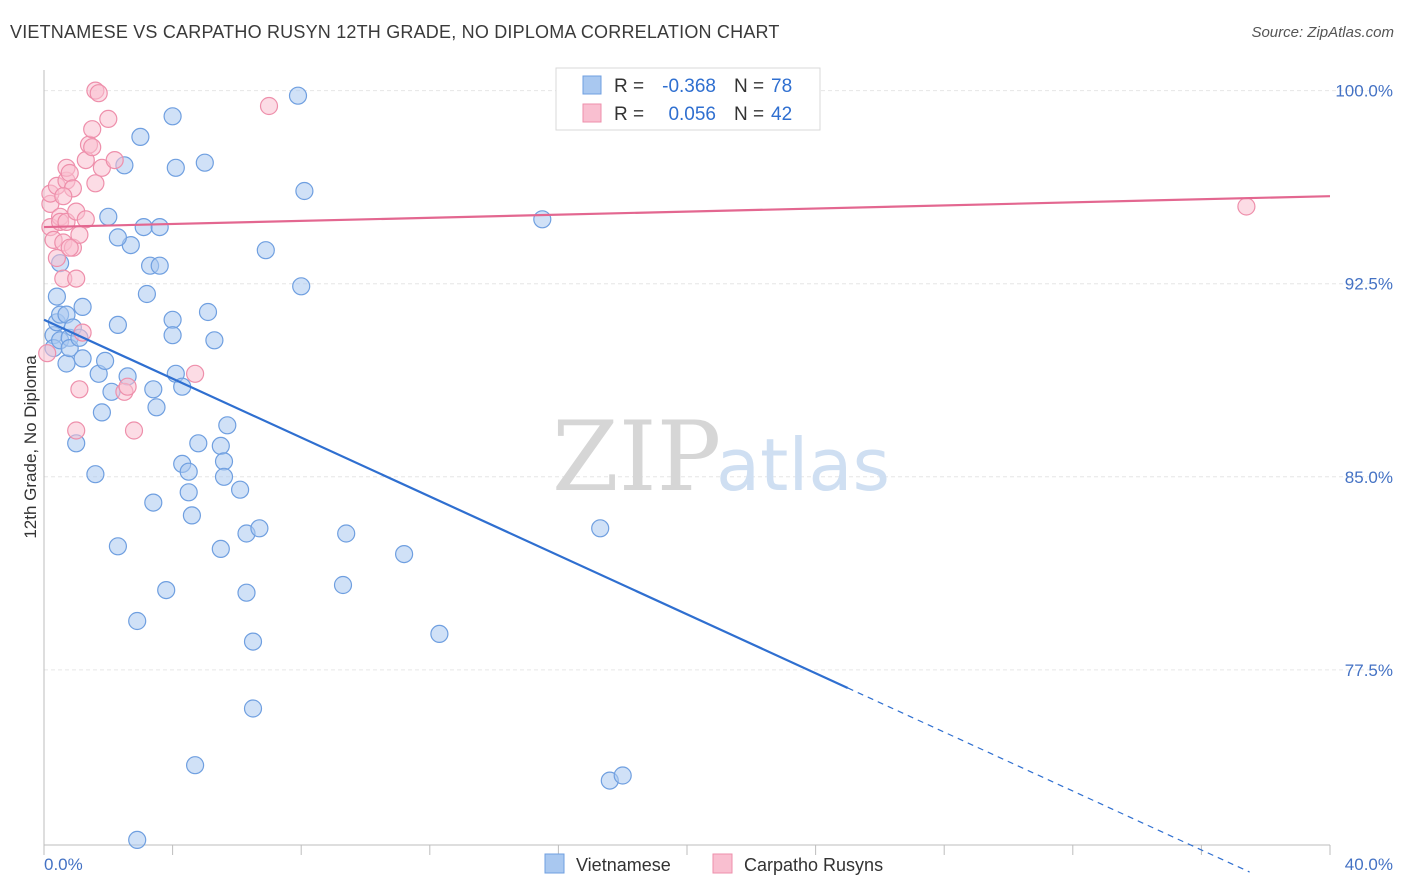 The height and width of the screenshot is (892, 1406). Describe the element at coordinates (1048, 780) in the screenshot. I see `trend-line-extension-vietnamese` at that location.